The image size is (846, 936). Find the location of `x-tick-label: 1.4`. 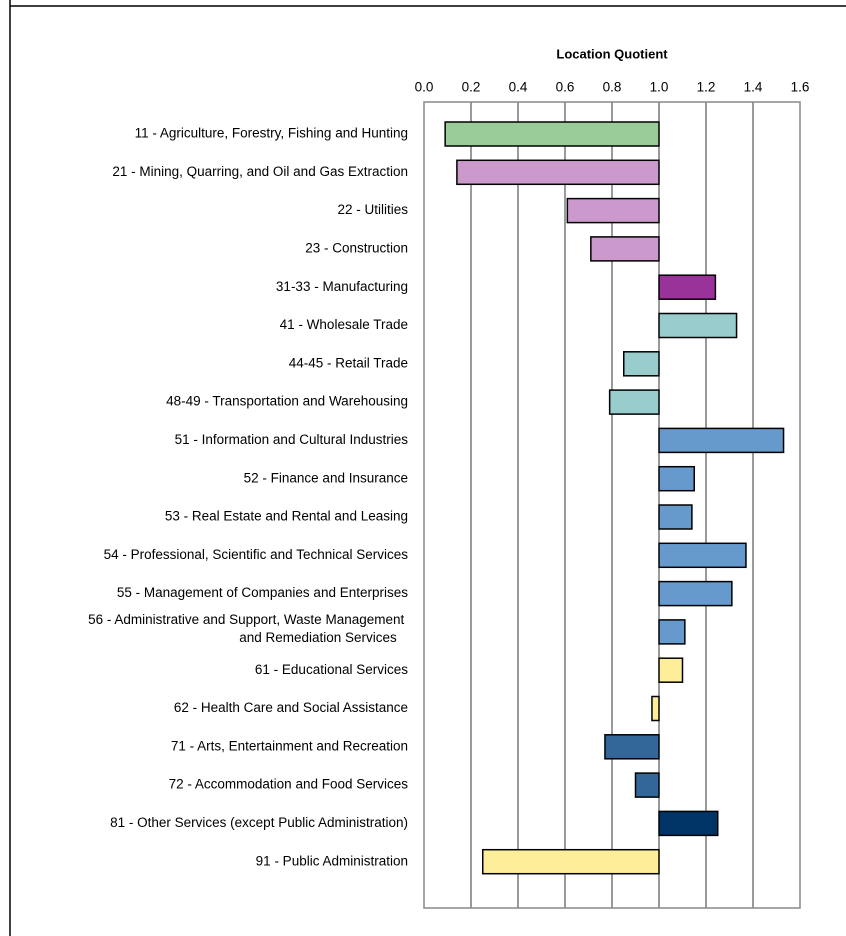

x-tick-label: 1.4 is located at coordinates (753, 87).